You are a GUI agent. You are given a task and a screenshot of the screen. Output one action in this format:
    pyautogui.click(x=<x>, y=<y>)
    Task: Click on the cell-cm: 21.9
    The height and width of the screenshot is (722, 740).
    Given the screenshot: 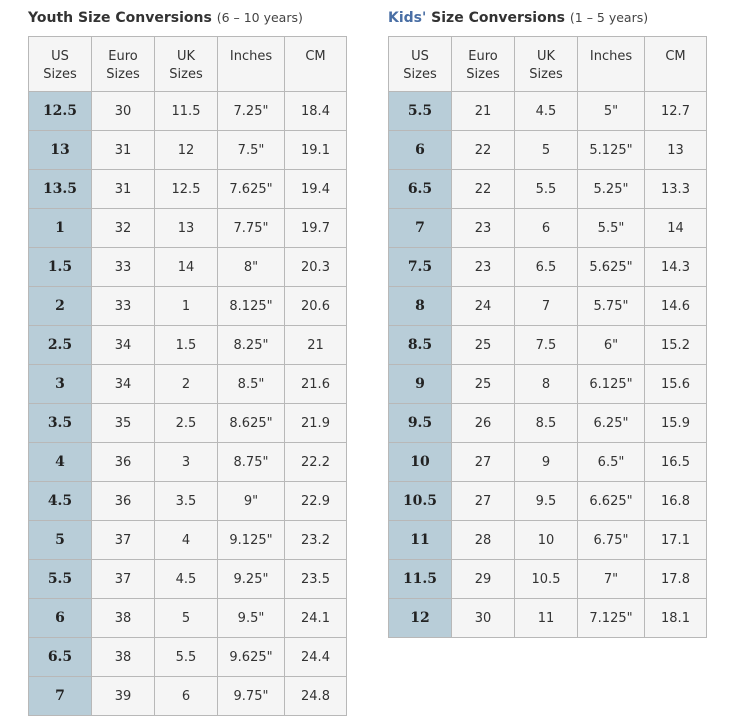 What is the action you would take?
    pyautogui.click(x=315, y=423)
    